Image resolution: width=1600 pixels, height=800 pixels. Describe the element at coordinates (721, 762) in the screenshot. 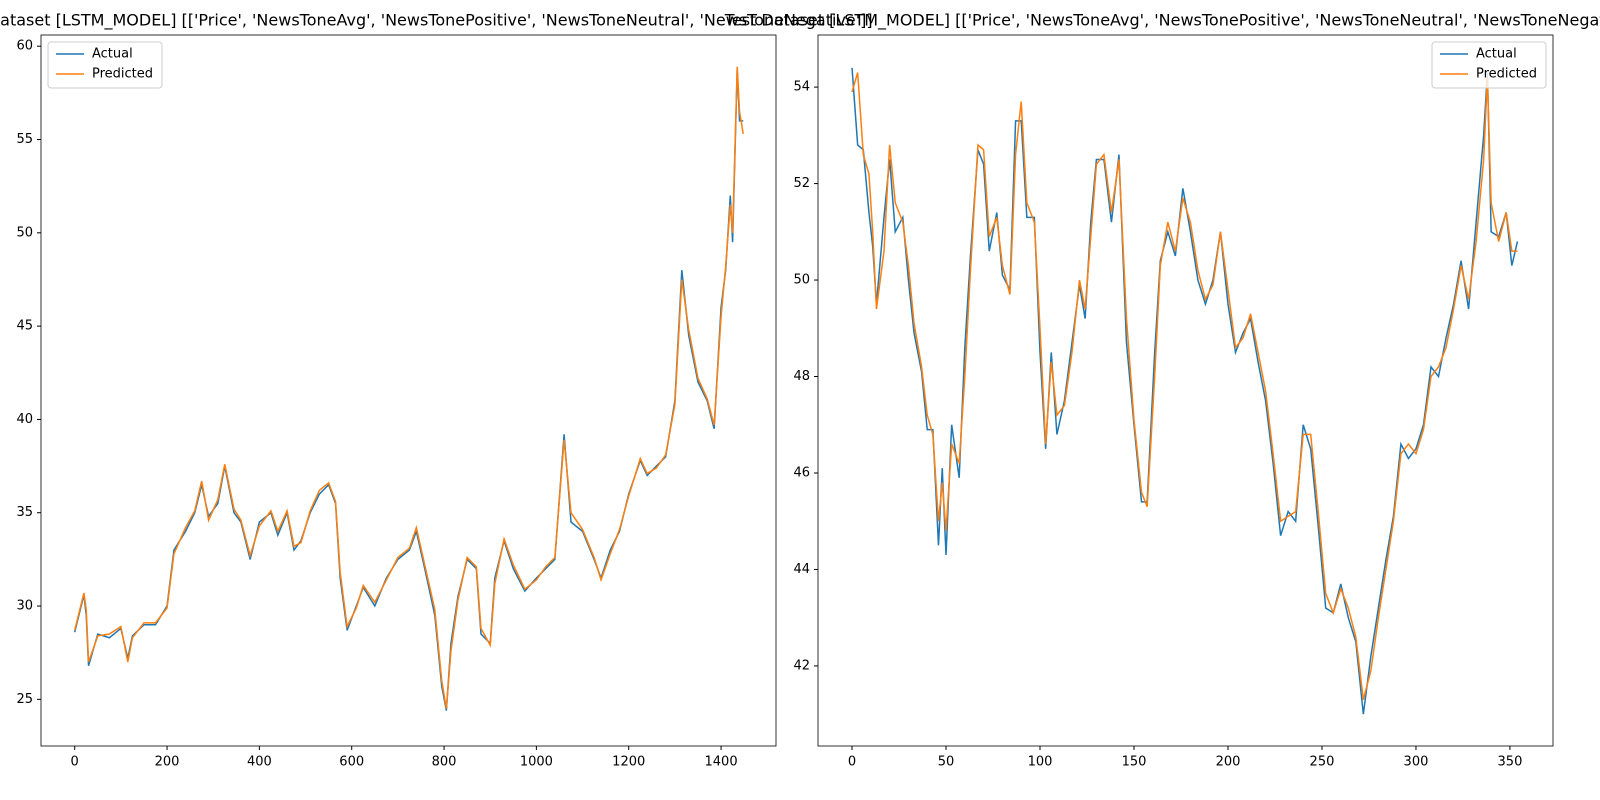

I see `x-tick-label: 1400` at that location.